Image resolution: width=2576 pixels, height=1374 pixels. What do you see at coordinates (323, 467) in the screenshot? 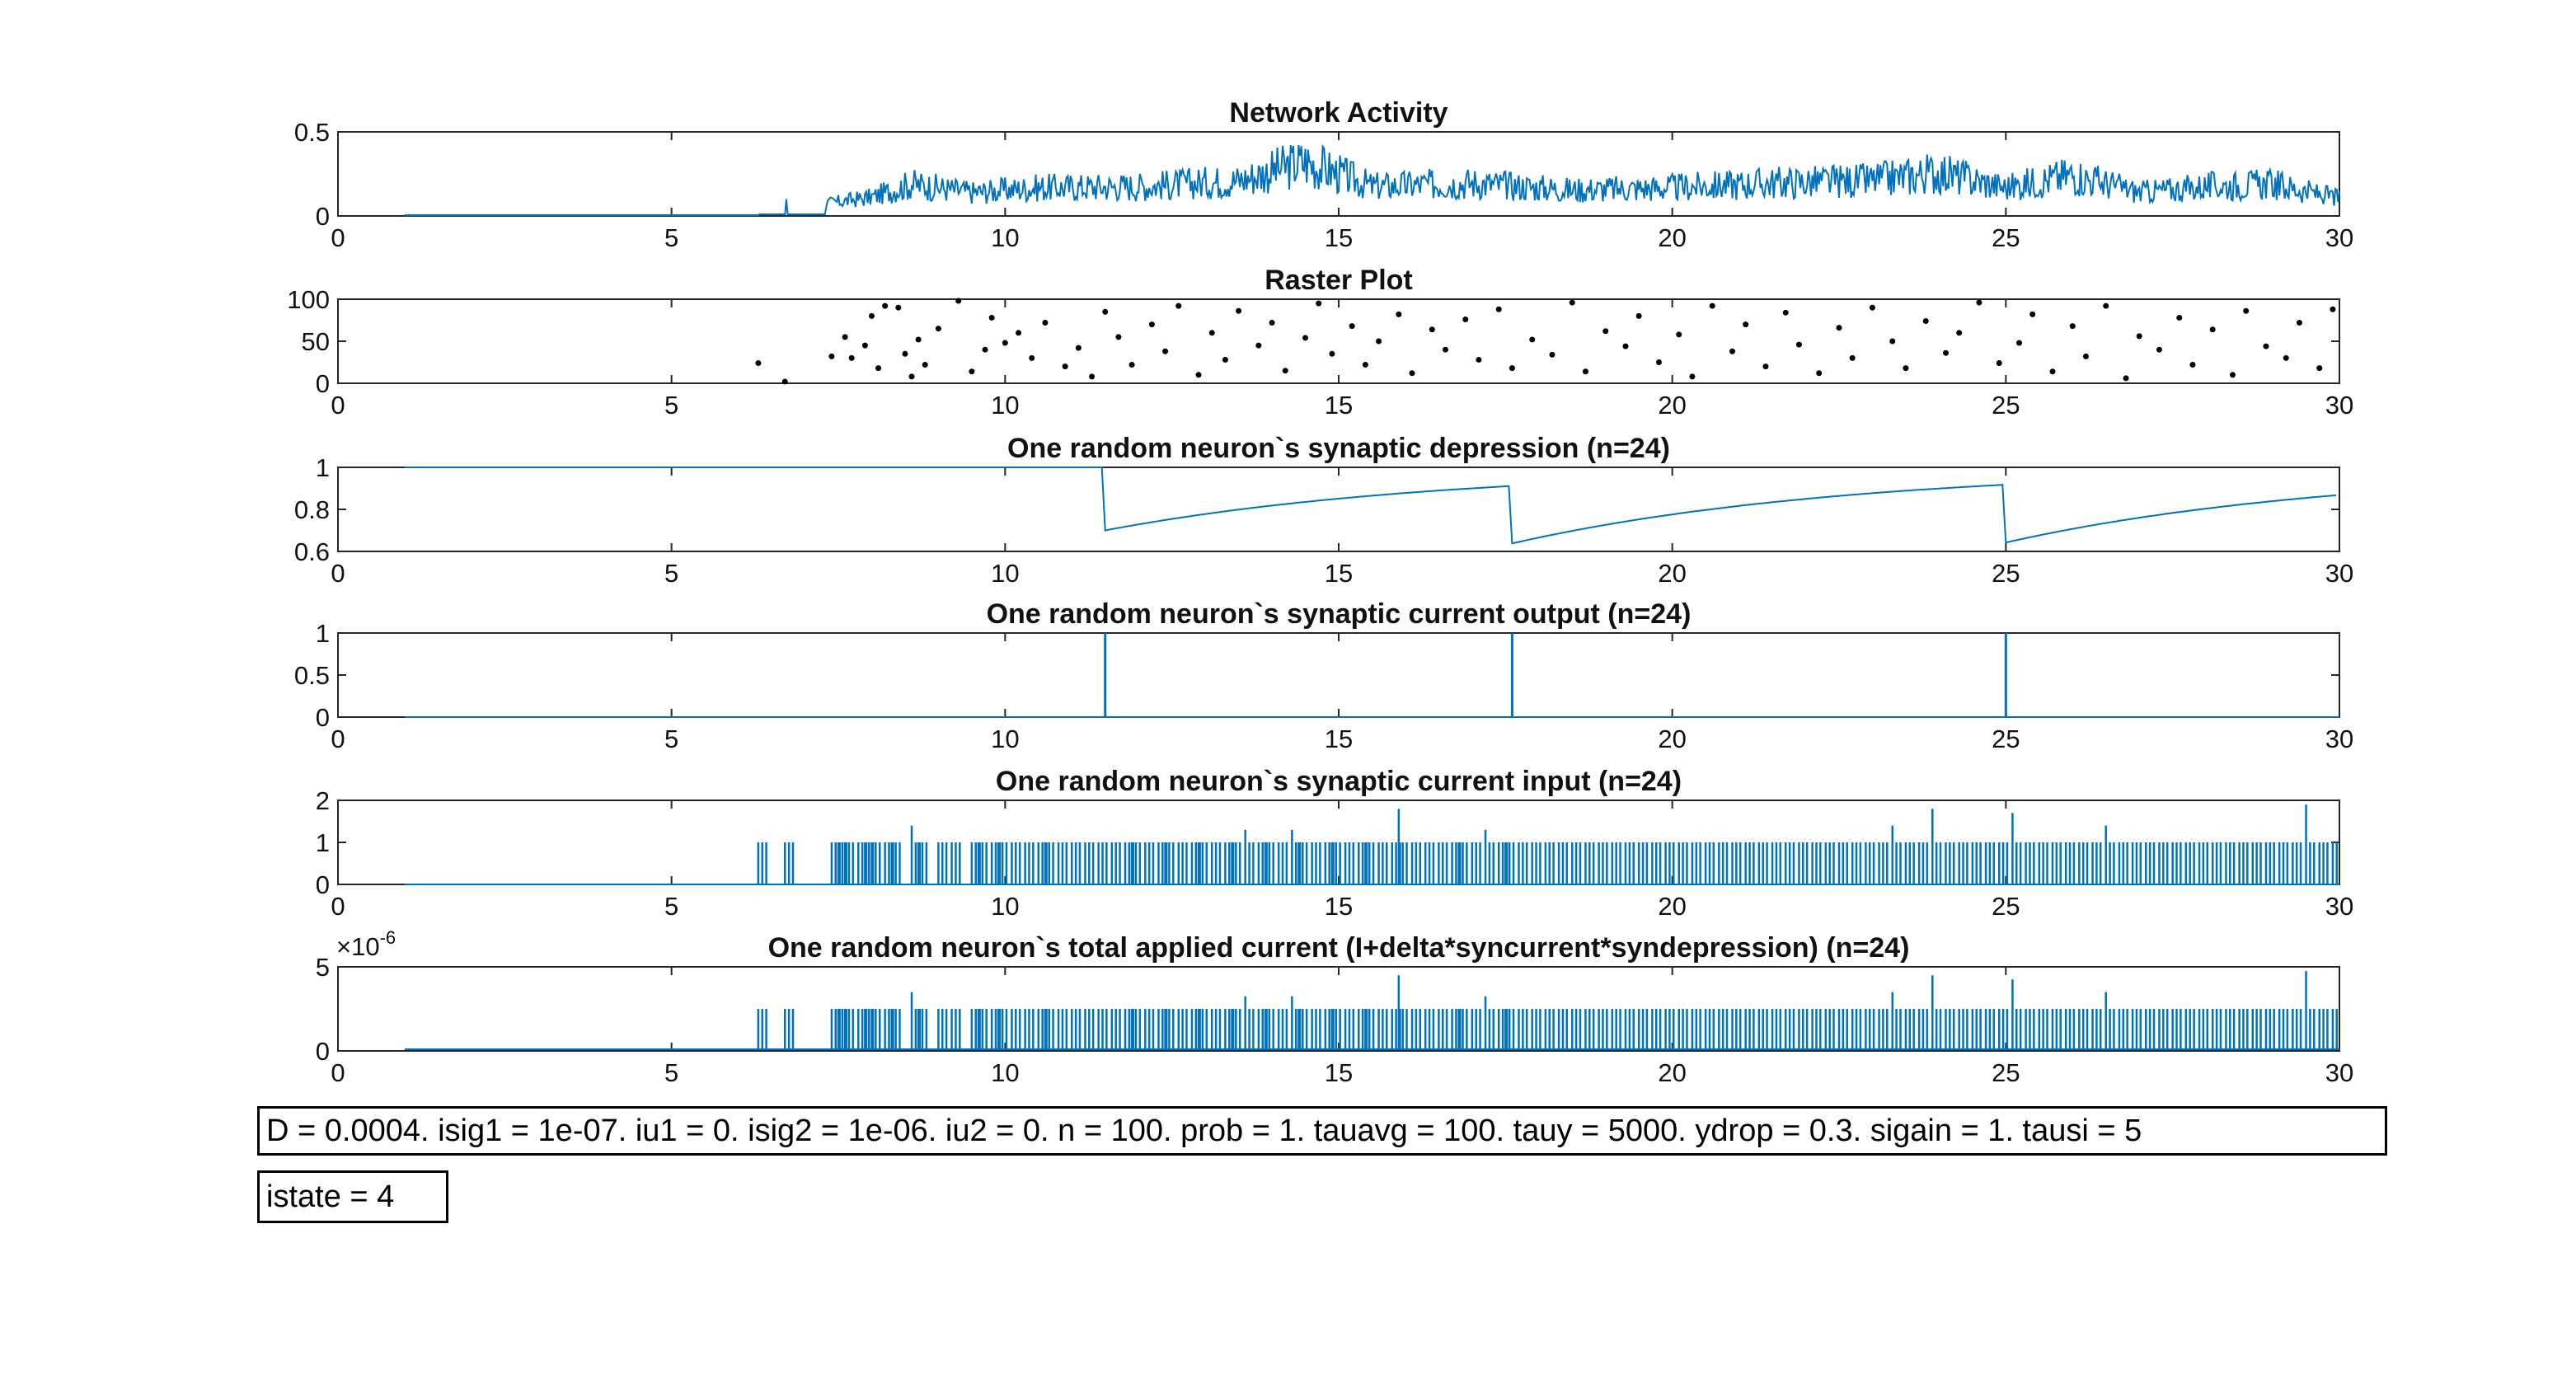
I see `y-tick-label: 1` at bounding box center [323, 467].